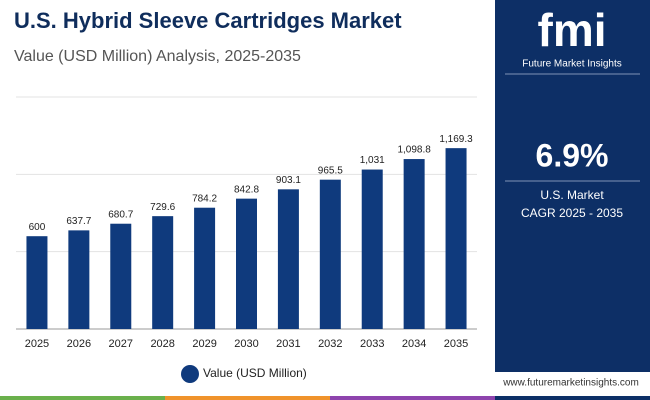  I want to click on x-tick-label: 2032, so click(330, 344).